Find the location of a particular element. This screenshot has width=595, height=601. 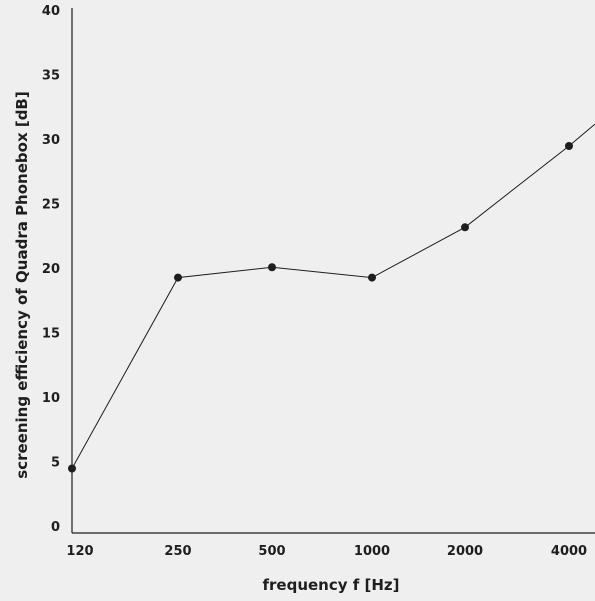

x-tick-label: 500 is located at coordinates (271, 551).